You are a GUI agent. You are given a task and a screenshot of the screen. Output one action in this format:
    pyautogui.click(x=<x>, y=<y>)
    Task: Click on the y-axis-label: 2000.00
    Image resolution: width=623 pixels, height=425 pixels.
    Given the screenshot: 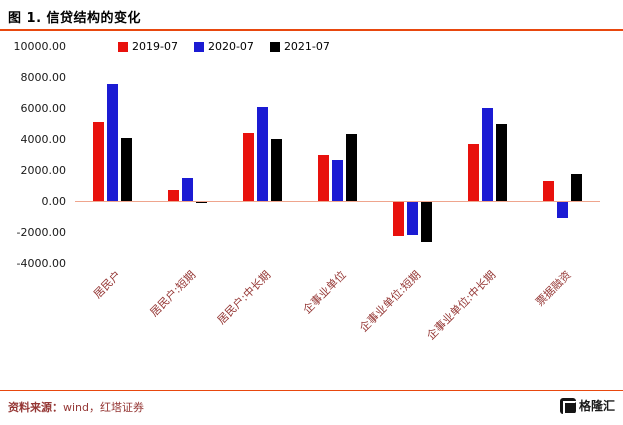 What is the action you would take?
    pyautogui.click(x=43, y=170)
    